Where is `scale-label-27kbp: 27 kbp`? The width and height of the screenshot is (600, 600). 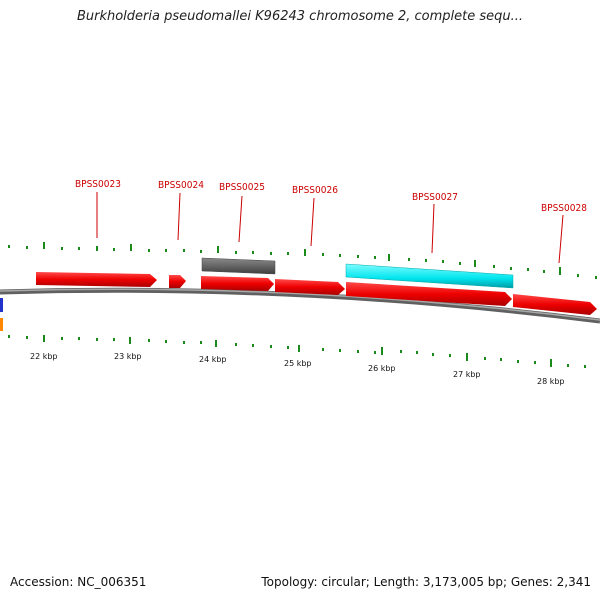
scale-label-27kbp: 27 kbp is located at coordinates (467, 374).